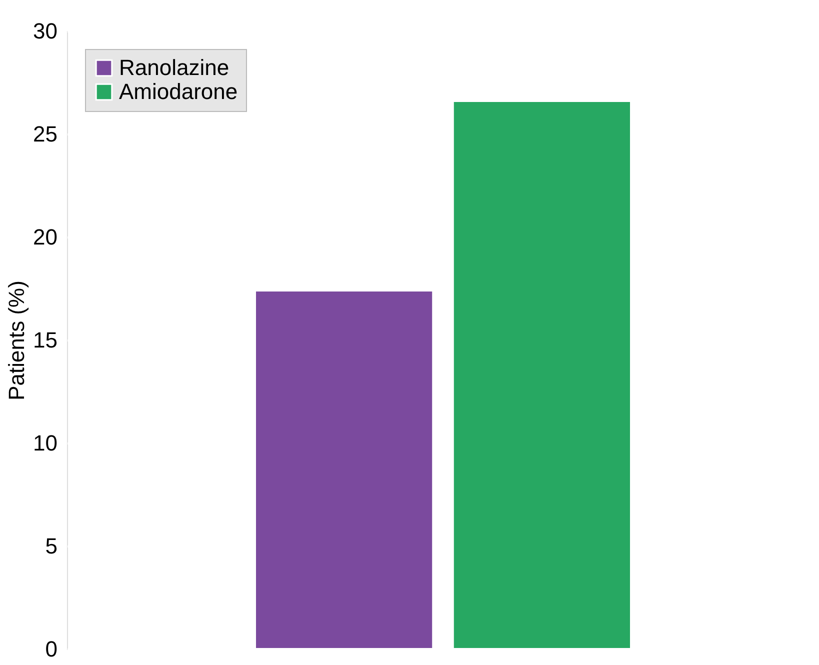 Image resolution: width=819 pixels, height=665 pixels. What do you see at coordinates (45, 237) in the screenshot?
I see `y-tick-label: 20` at bounding box center [45, 237].